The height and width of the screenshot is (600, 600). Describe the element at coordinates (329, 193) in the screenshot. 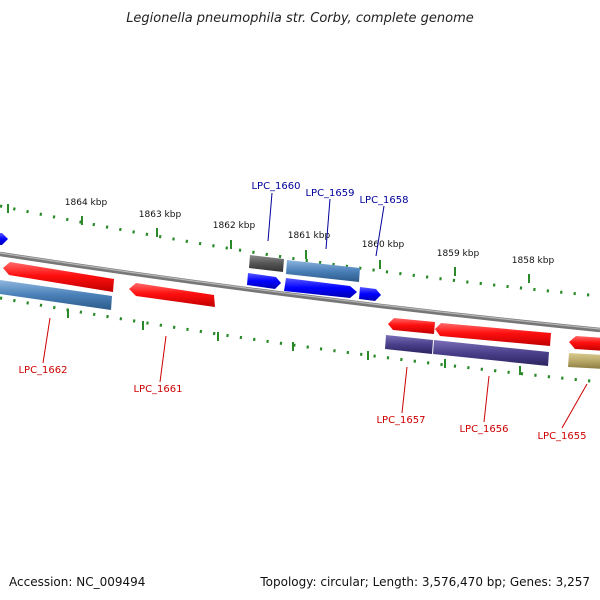

I see `gene-label-lpc-1659: LPC_1659` at that location.